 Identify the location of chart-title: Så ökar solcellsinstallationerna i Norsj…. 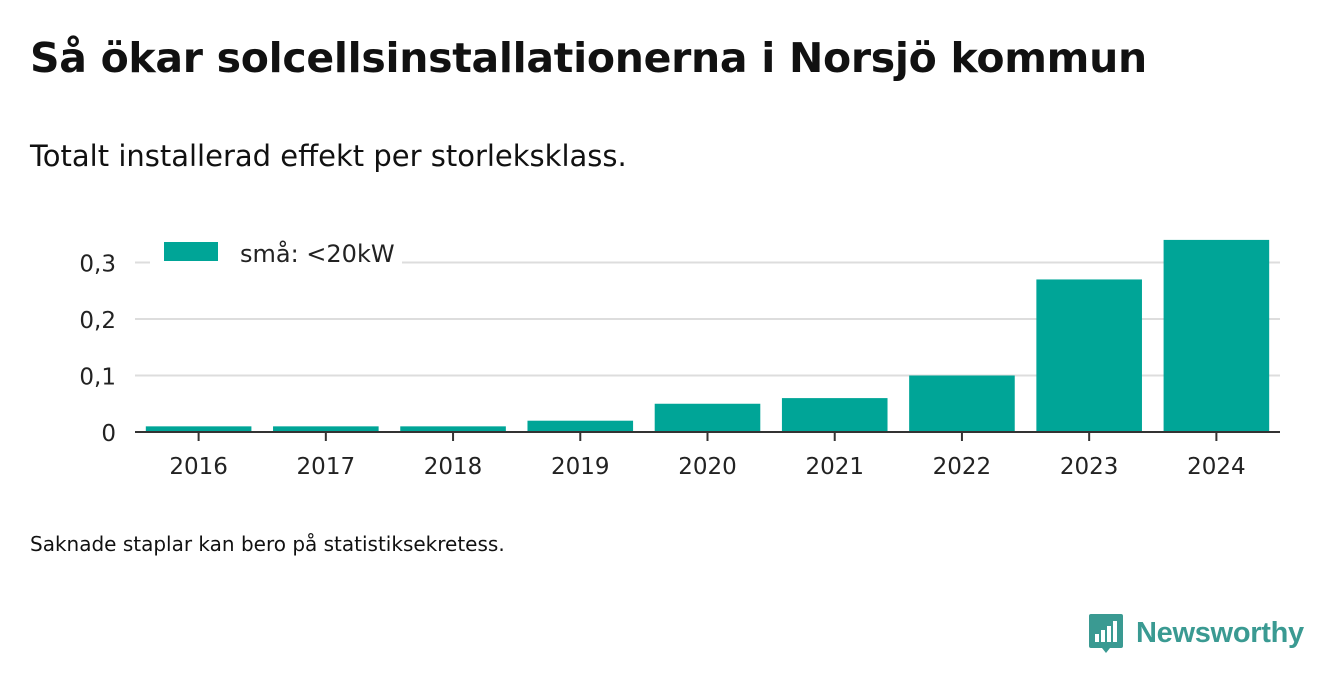
(588, 58).